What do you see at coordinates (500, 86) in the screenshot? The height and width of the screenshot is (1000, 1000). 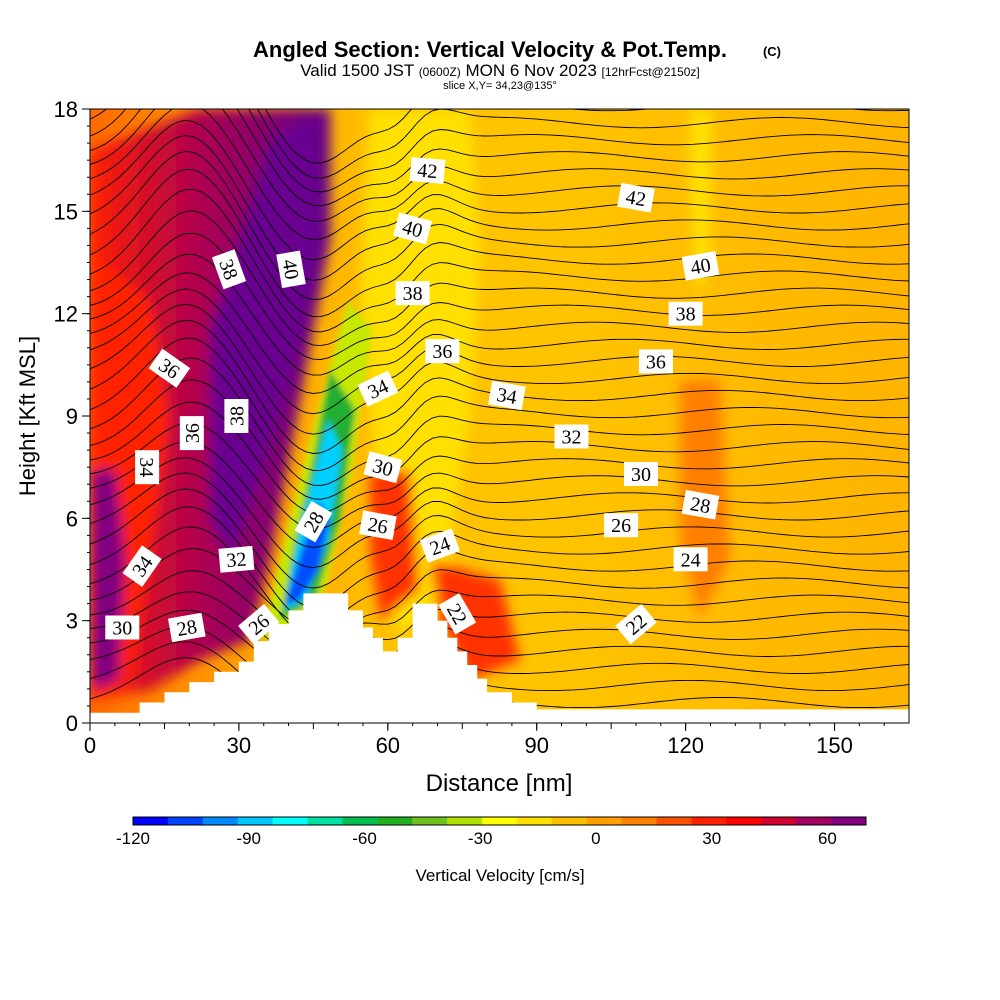 I see `slice-label: slice X,Y= 34,23@135°` at bounding box center [500, 86].